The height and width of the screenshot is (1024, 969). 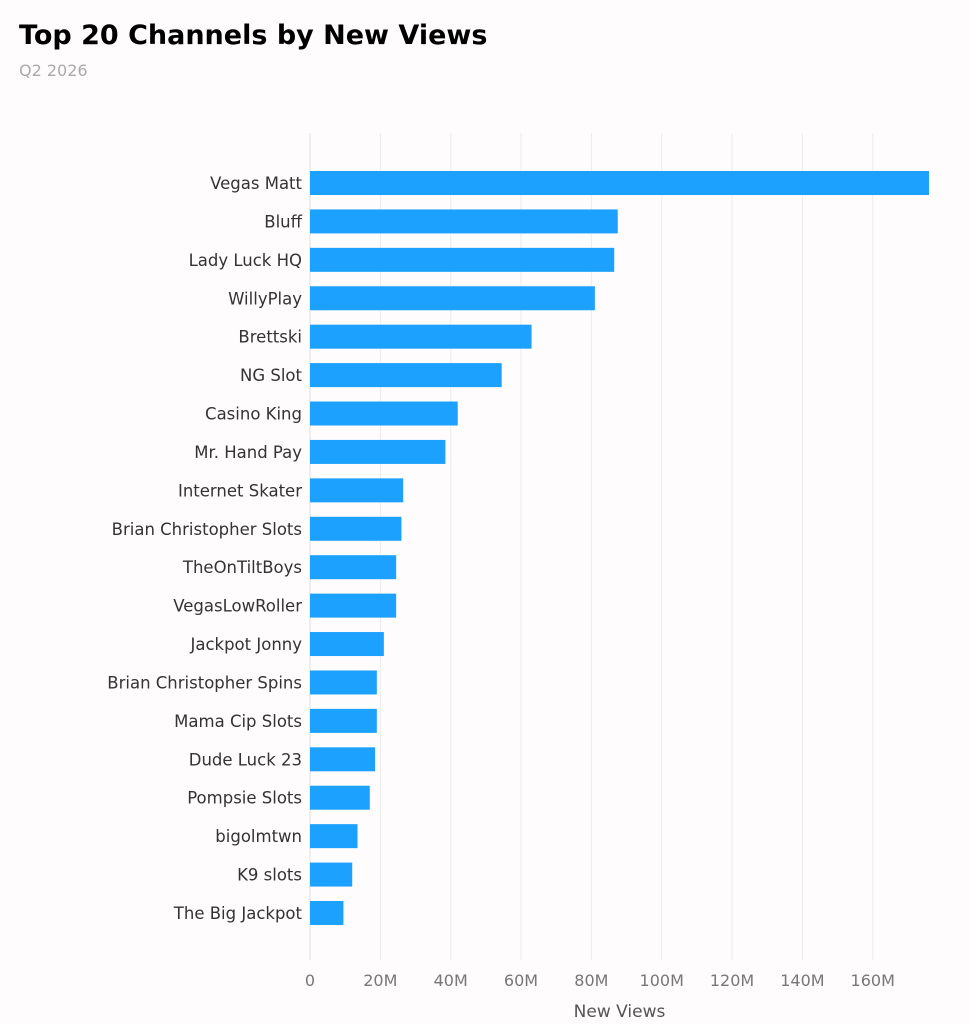 I want to click on x-tick-label: 40M, so click(x=451, y=980).